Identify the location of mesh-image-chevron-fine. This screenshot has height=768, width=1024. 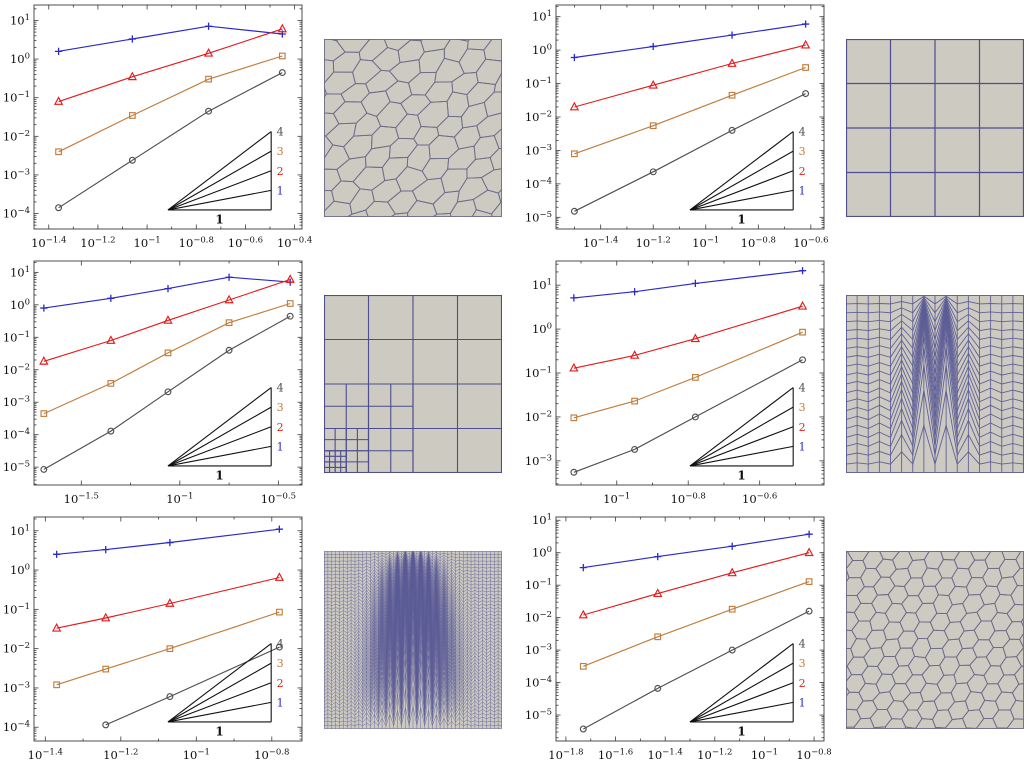
(413, 640).